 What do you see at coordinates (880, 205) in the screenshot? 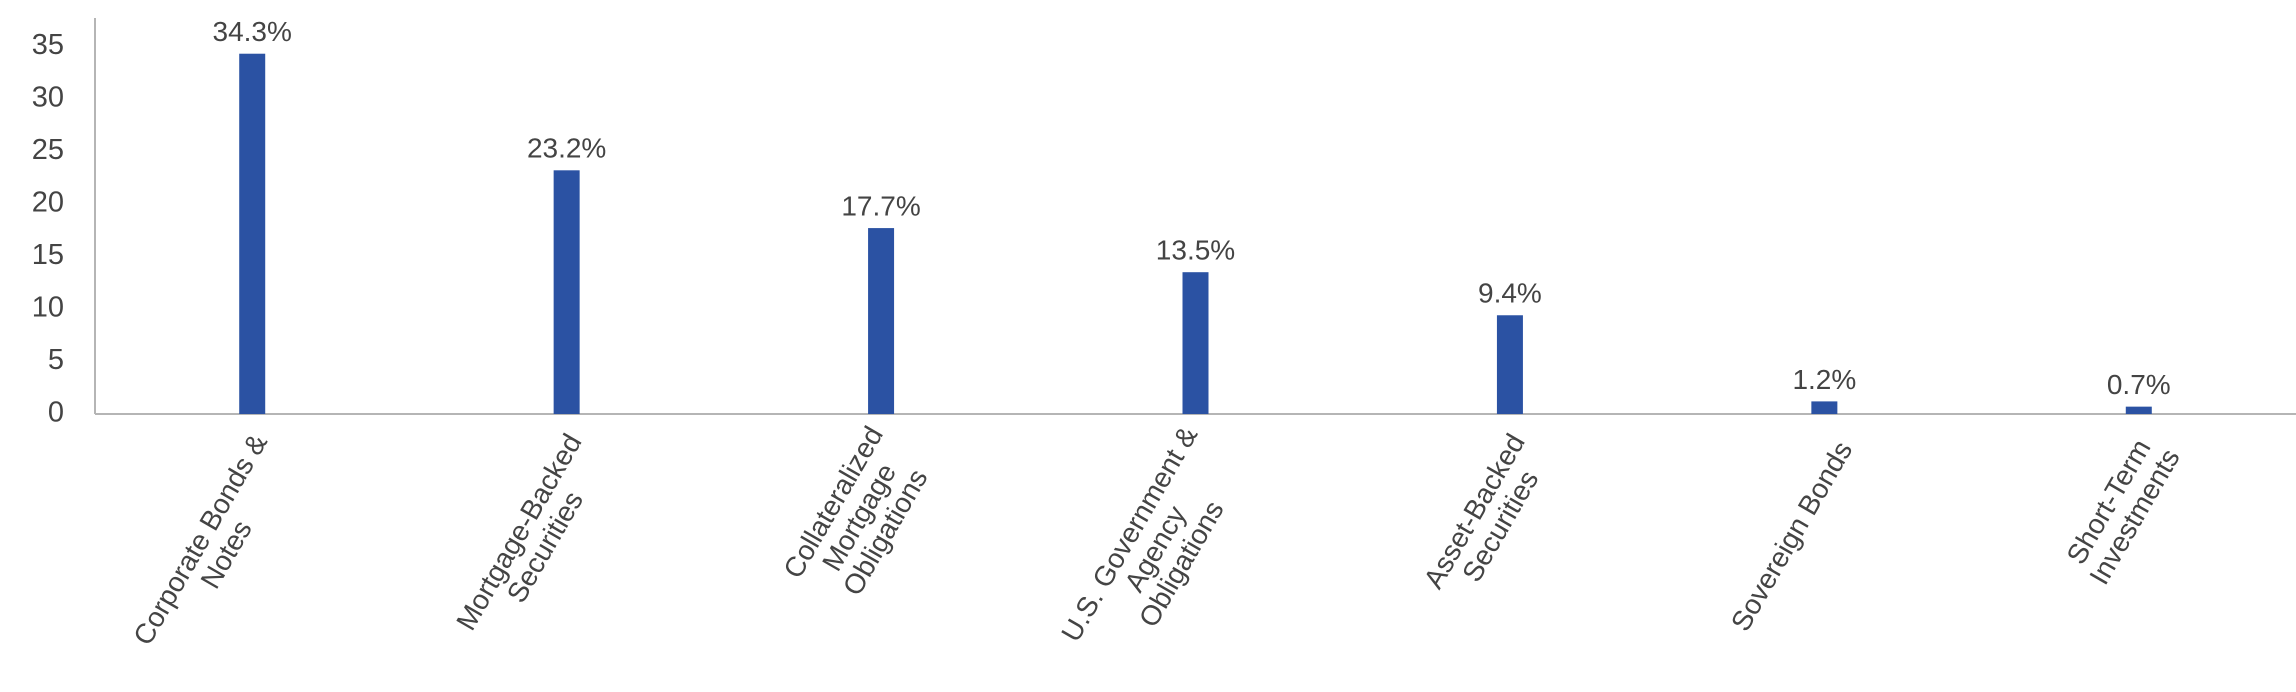
I see `value-label: 17.7%` at bounding box center [880, 205].